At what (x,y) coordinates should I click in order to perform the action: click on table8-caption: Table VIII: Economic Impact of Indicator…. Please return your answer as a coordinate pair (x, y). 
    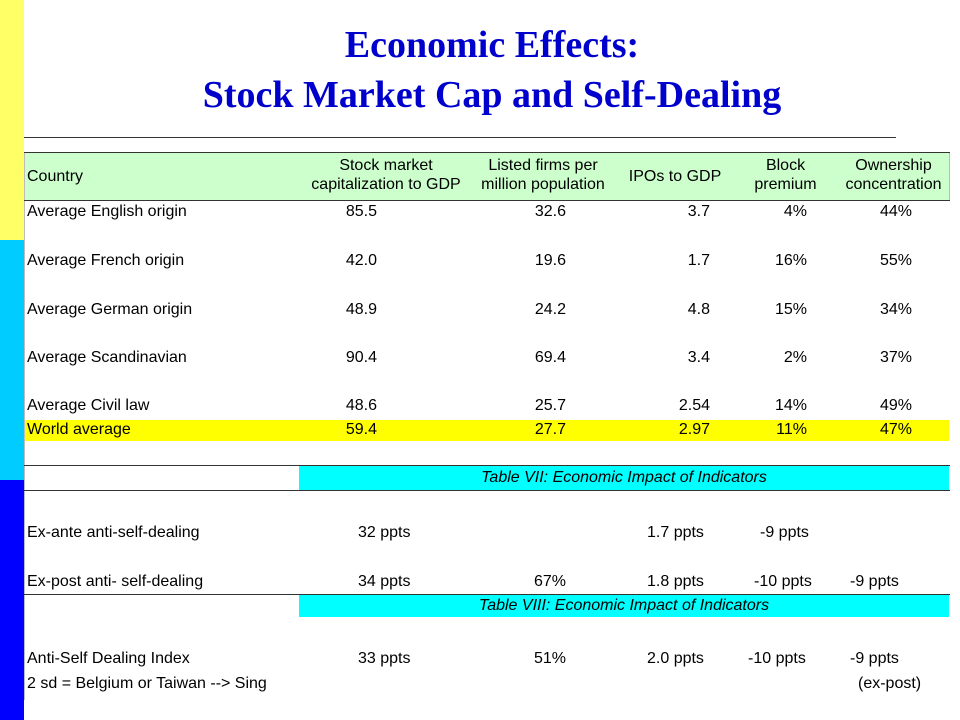
    Looking at the image, I should click on (624, 605).